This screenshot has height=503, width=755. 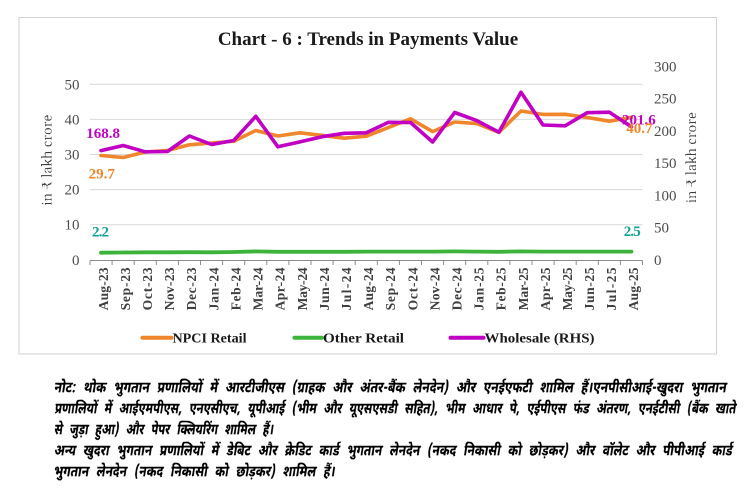 What do you see at coordinates (567, 288) in the screenshot?
I see `svg-text: May-25` at bounding box center [567, 288].